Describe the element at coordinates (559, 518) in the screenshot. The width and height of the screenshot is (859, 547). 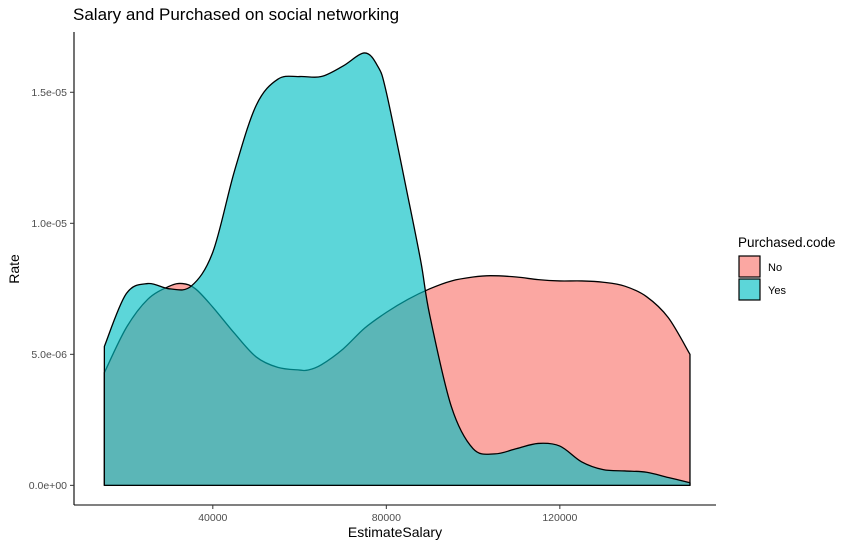
I see `x-tick-label: 120000` at that location.